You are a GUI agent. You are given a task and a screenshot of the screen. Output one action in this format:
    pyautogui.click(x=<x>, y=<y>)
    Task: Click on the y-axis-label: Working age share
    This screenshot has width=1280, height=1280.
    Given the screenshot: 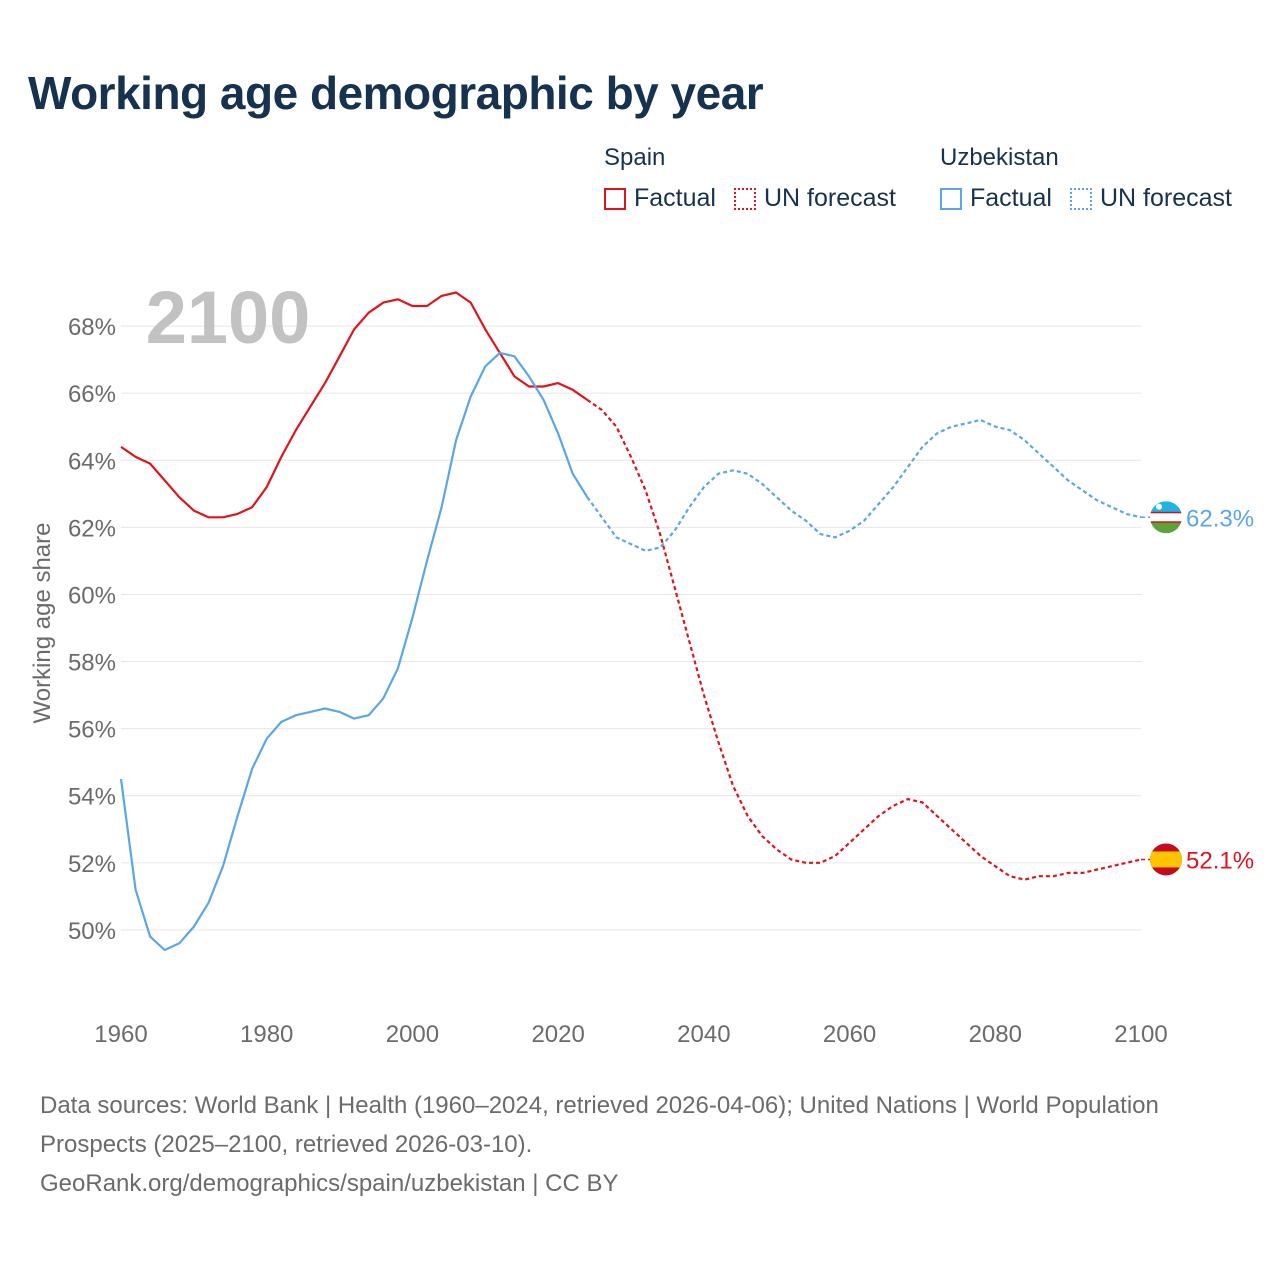 What is the action you would take?
    pyautogui.click(x=42, y=623)
    